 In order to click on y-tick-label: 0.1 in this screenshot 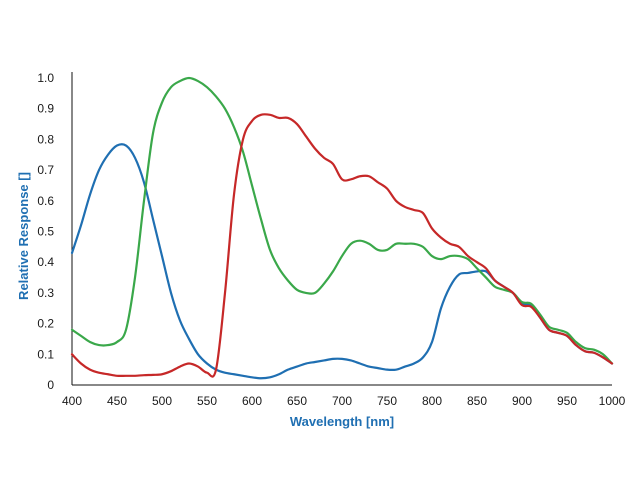, I will do `click(45, 354)`.